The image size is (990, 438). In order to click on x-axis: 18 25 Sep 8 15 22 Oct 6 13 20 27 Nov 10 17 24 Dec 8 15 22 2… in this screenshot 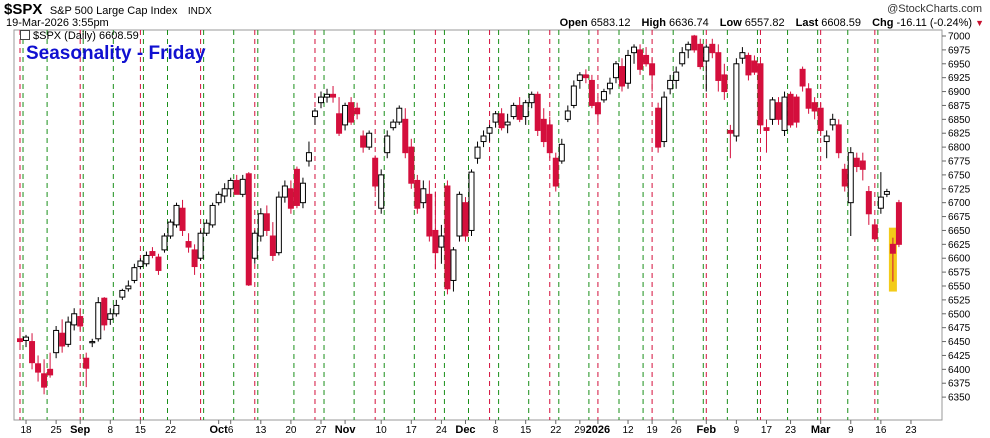, I will do `click(468, 428)`.